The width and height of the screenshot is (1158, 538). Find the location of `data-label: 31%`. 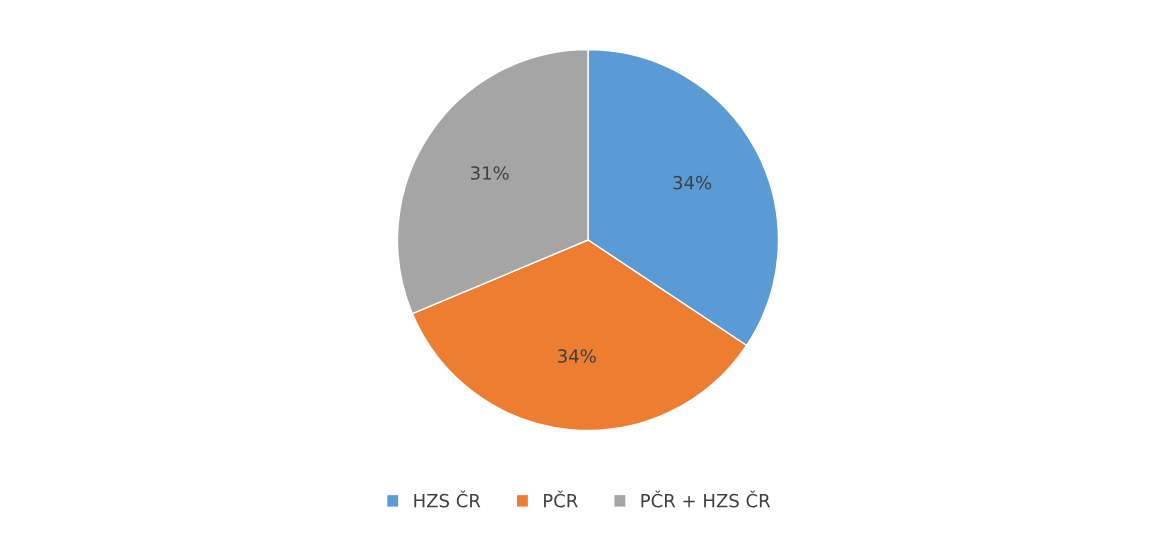

data-label: 31% is located at coordinates (489, 173).